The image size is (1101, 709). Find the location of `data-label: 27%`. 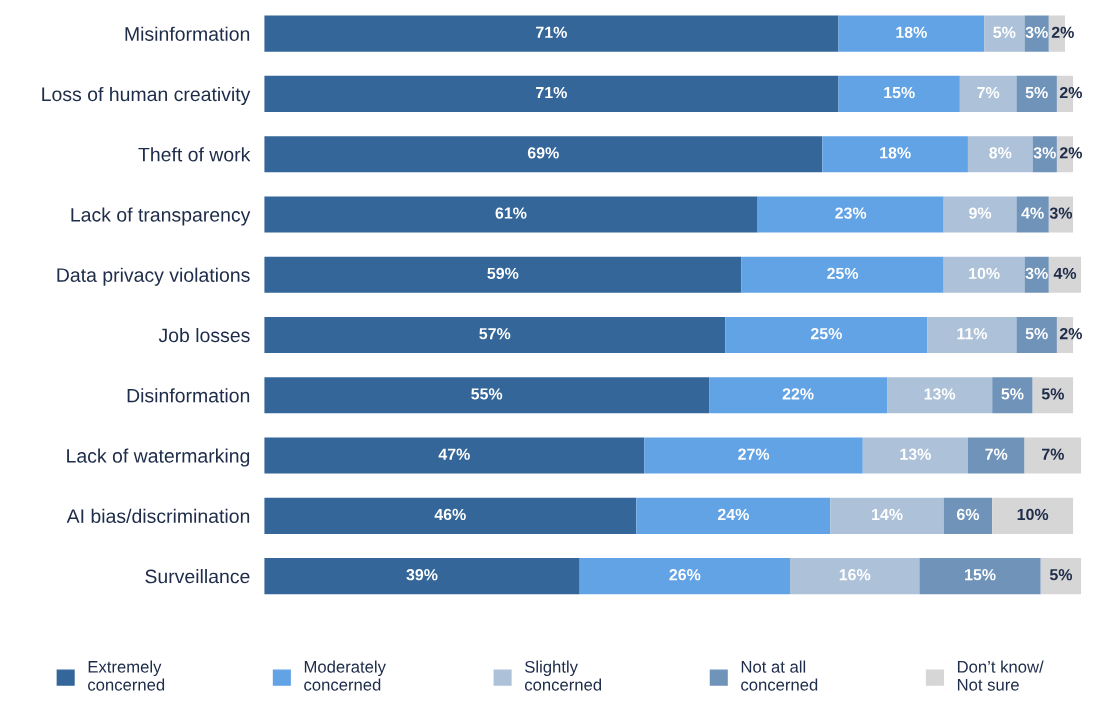

data-label: 27% is located at coordinates (754, 454).